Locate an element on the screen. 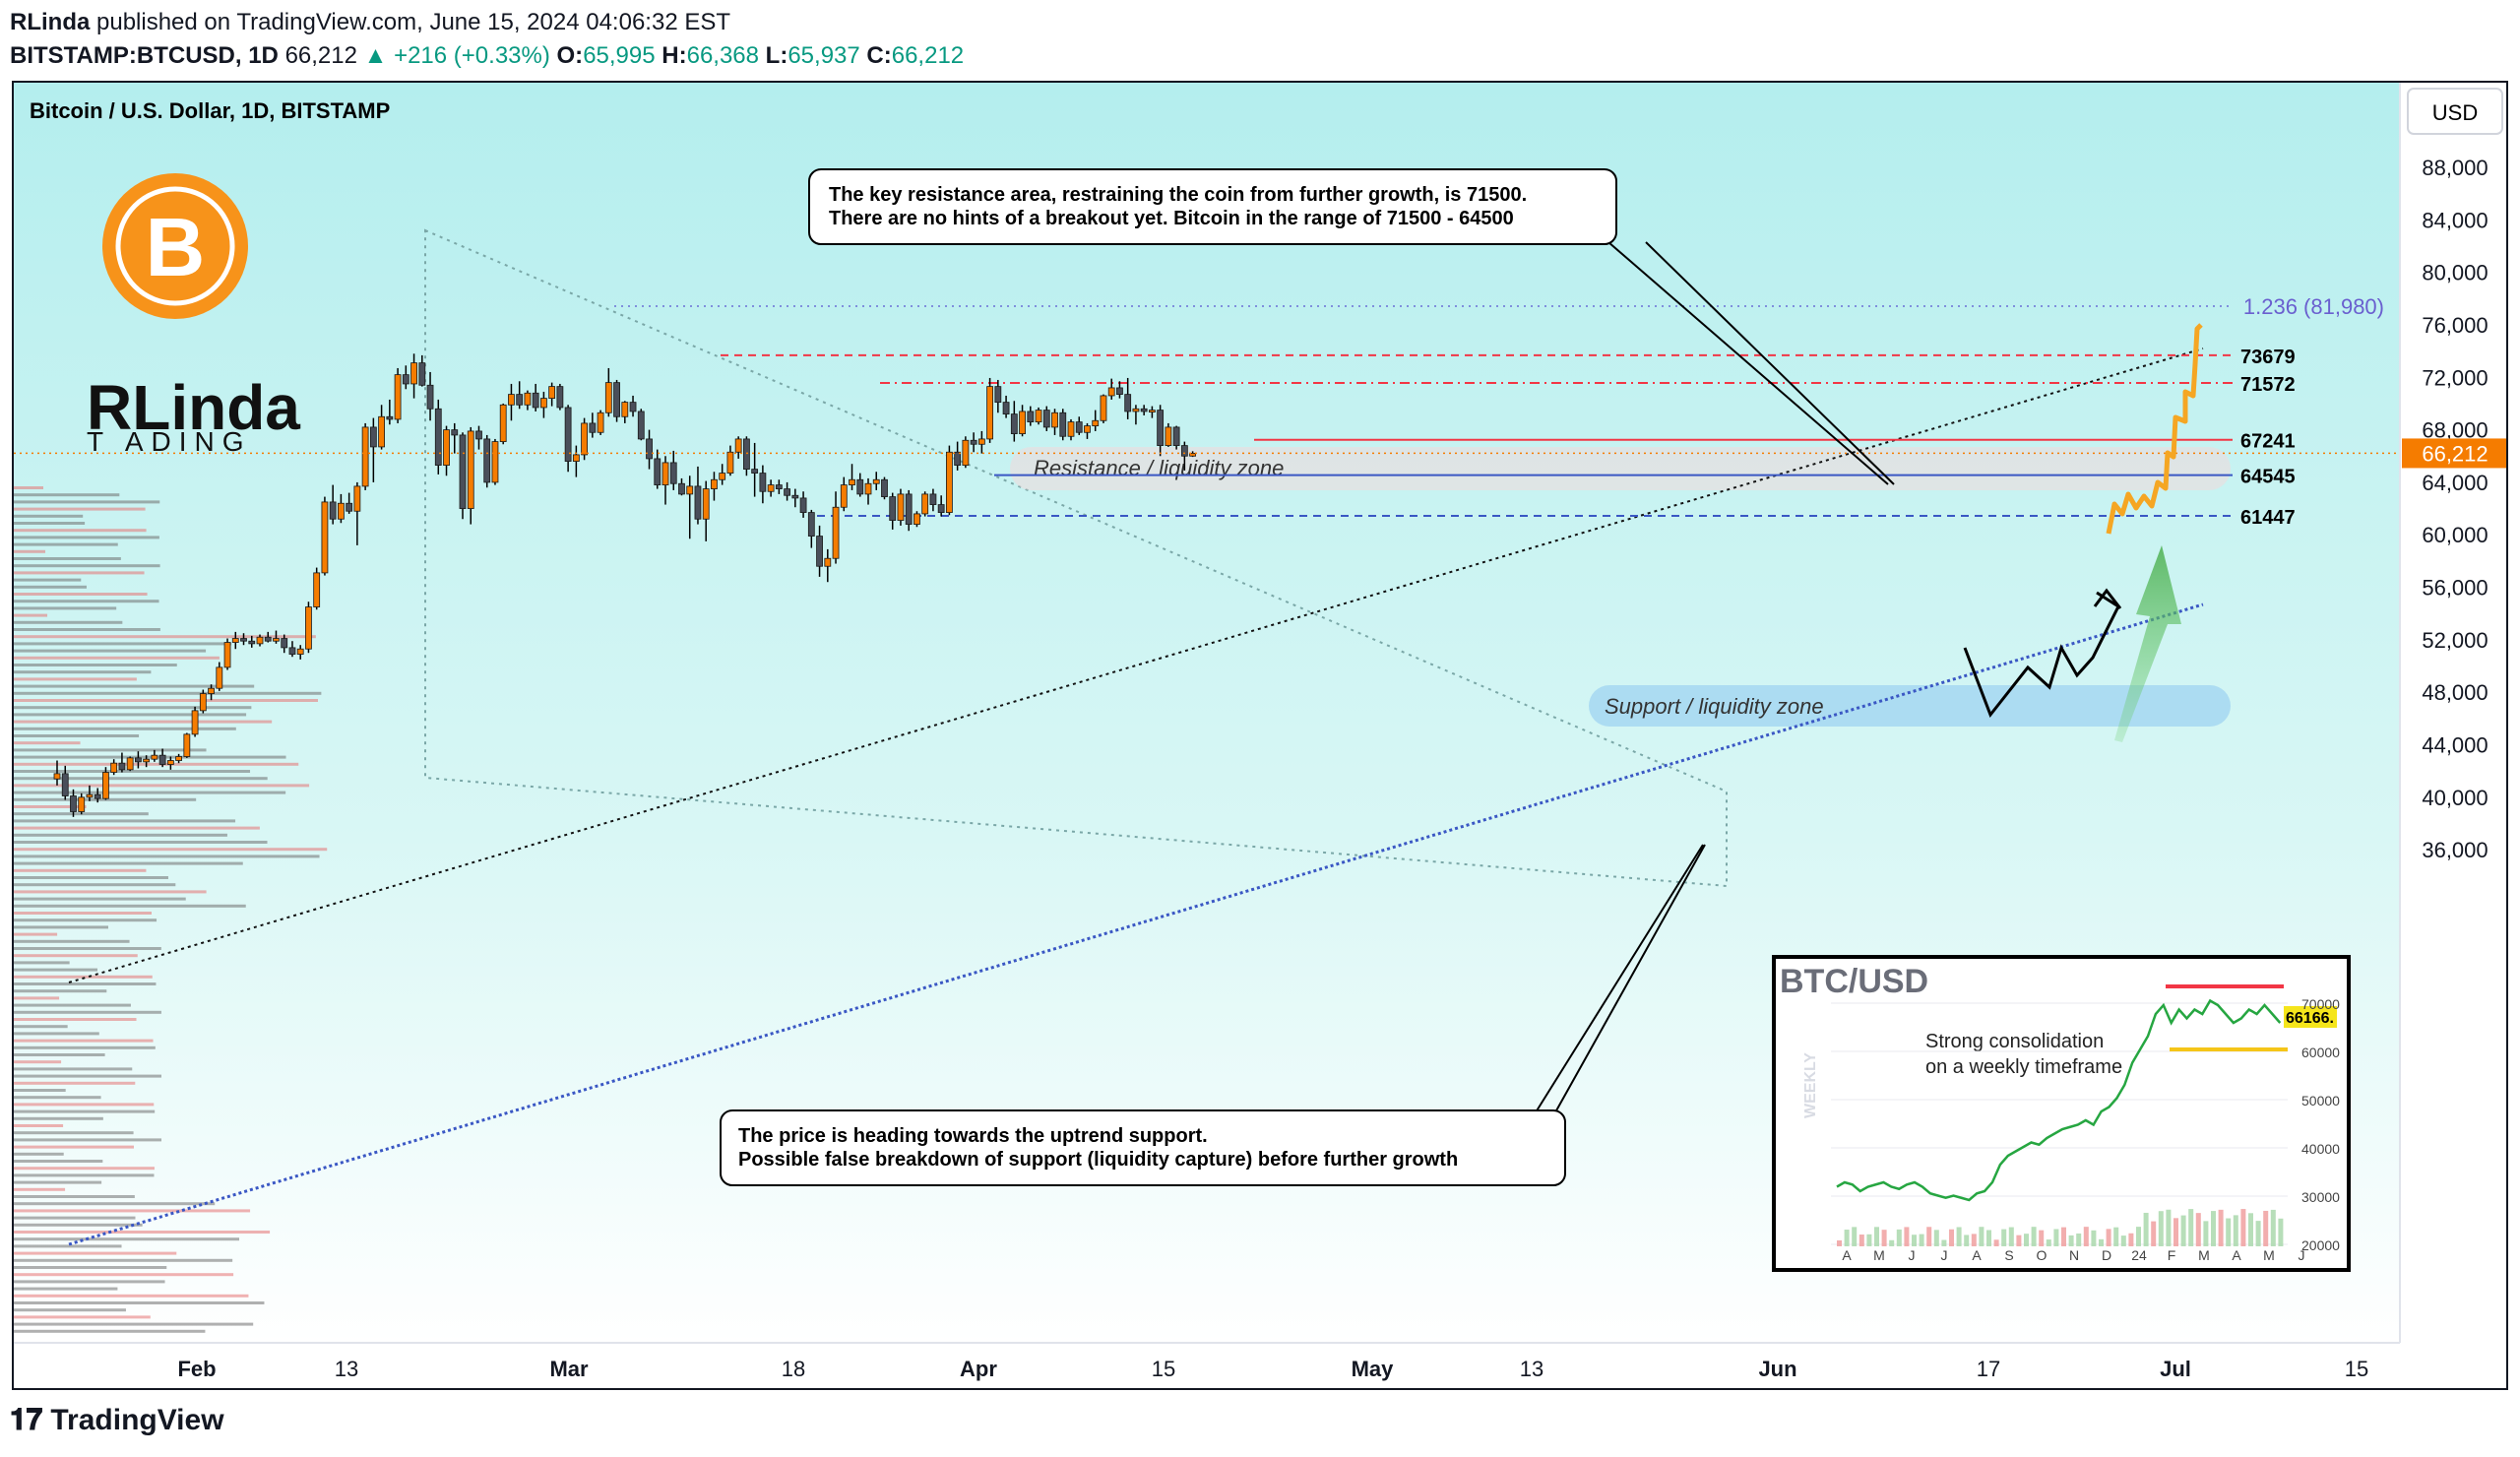 The image size is (2520, 1457). inset-y-tick: 20000 is located at coordinates (2320, 1245).